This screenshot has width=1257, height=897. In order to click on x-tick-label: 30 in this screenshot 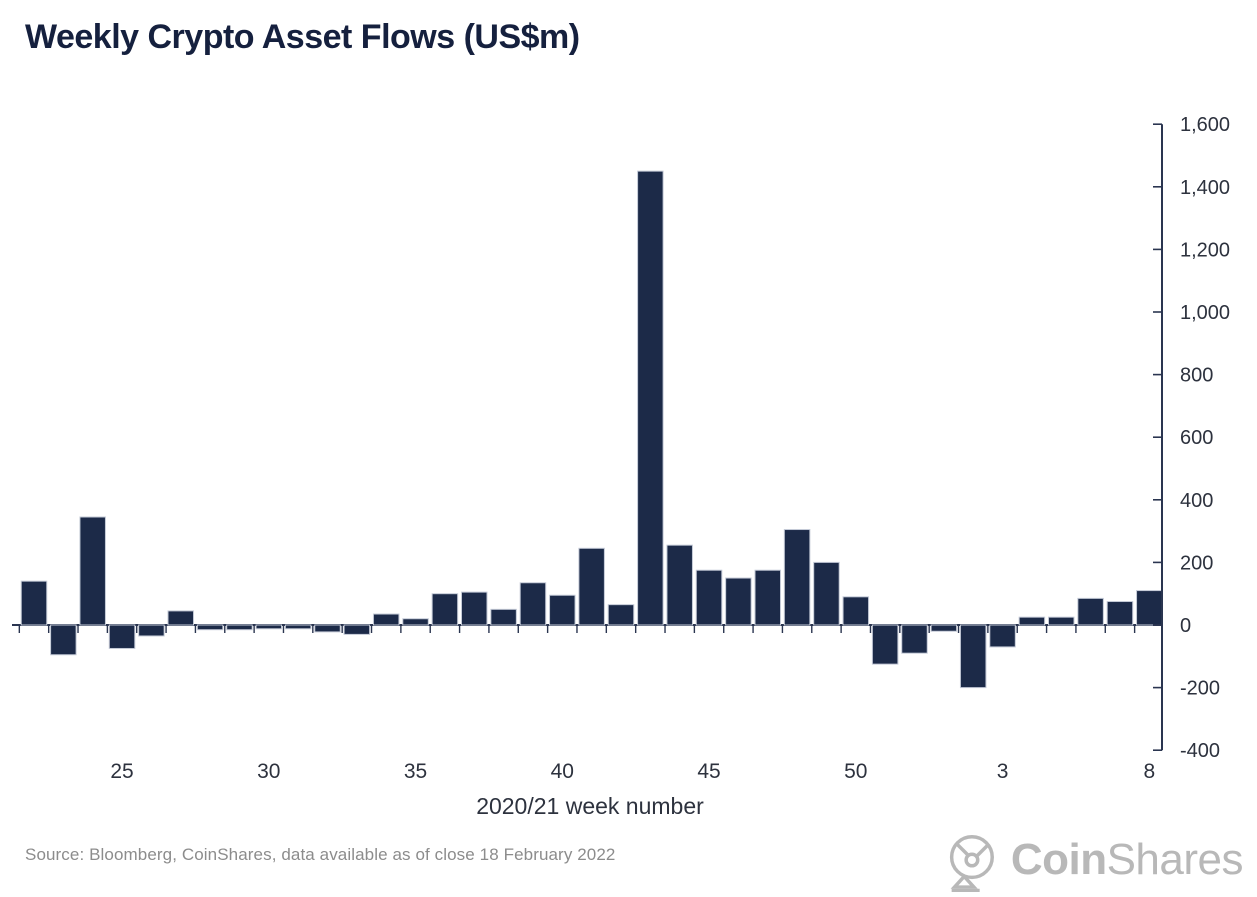, I will do `click(268, 771)`.